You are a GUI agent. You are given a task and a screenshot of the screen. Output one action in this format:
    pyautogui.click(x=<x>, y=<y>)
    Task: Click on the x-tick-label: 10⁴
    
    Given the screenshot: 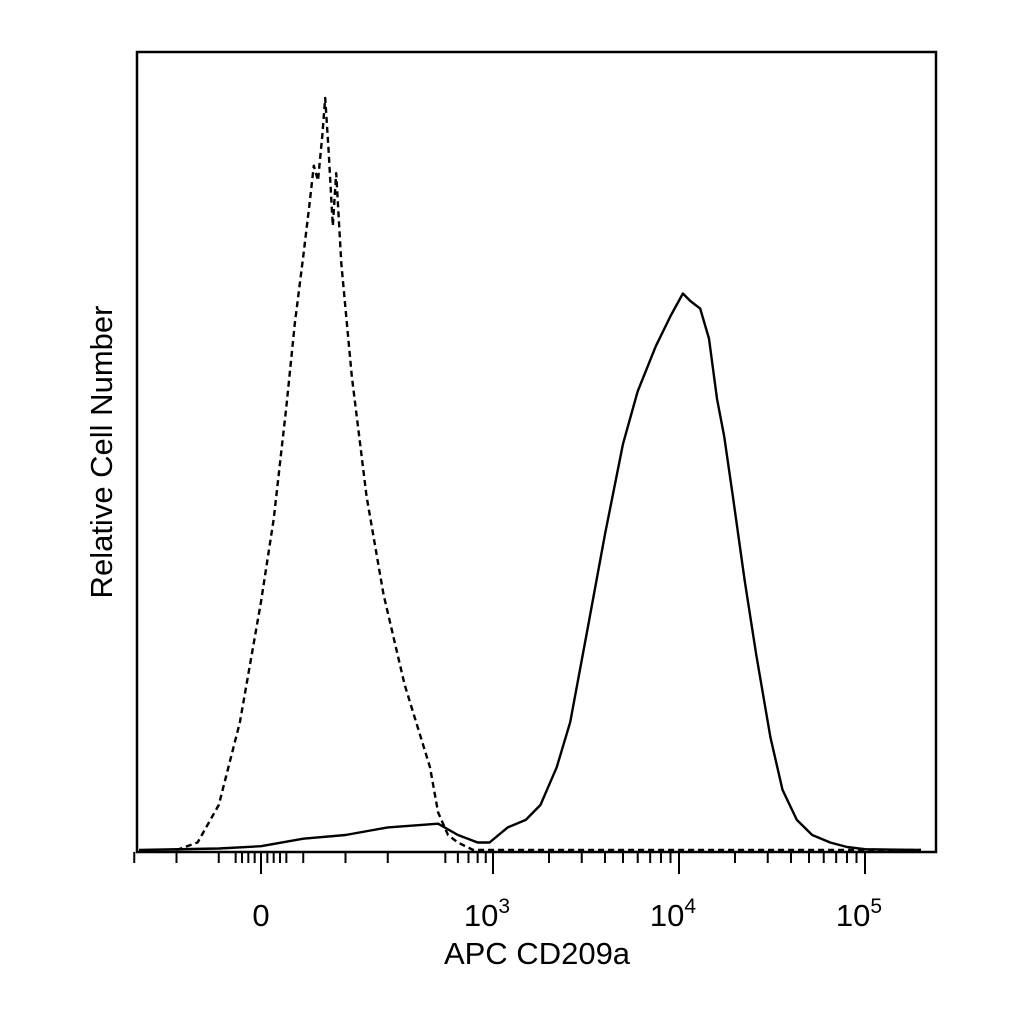 What is the action you would take?
    pyautogui.click(x=673, y=914)
    